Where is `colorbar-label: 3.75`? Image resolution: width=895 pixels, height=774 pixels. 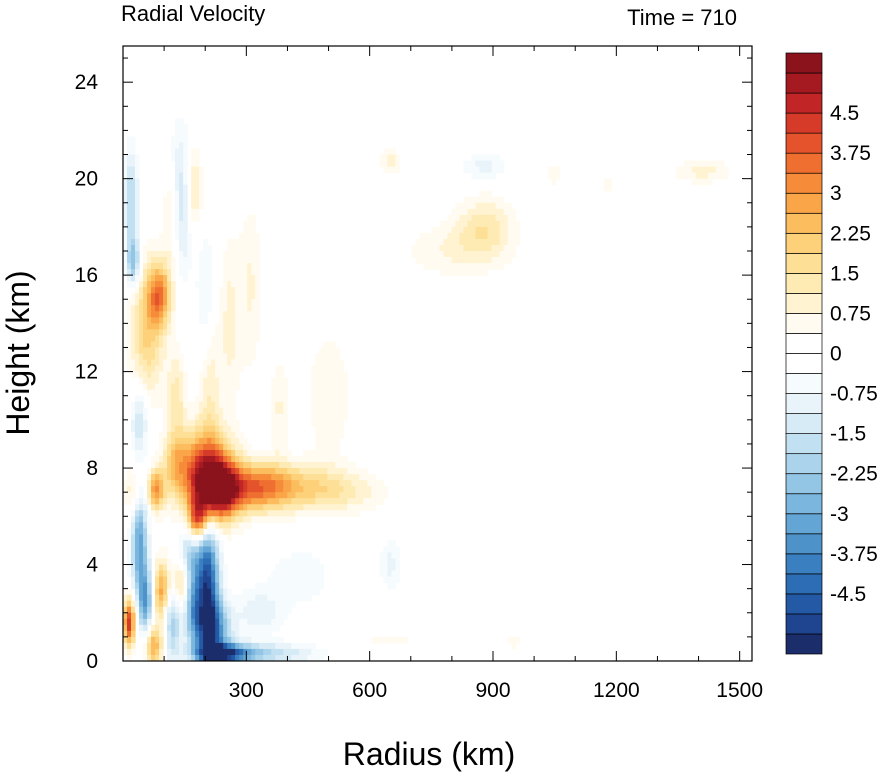
colorbar-label: 3.75 is located at coordinates (850, 153).